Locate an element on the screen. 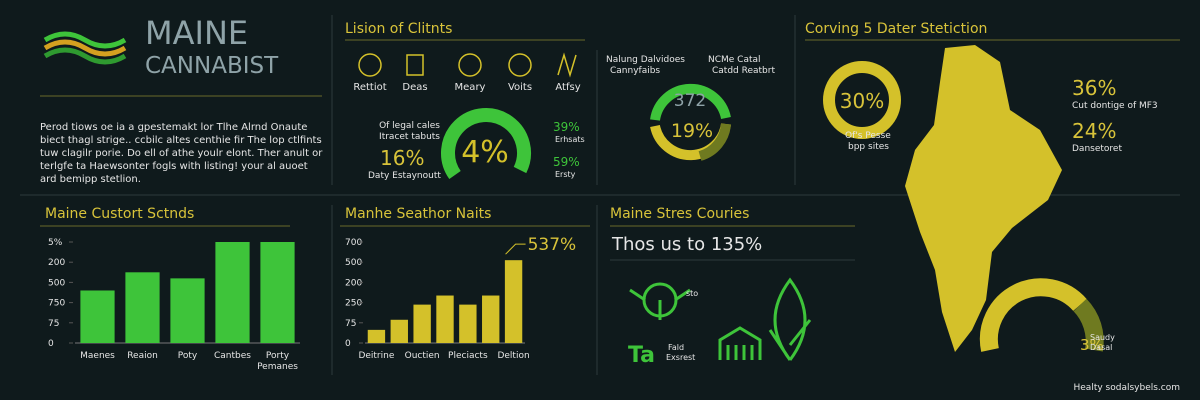  panel-title: Lision of Clitnts is located at coordinates (398, 29).